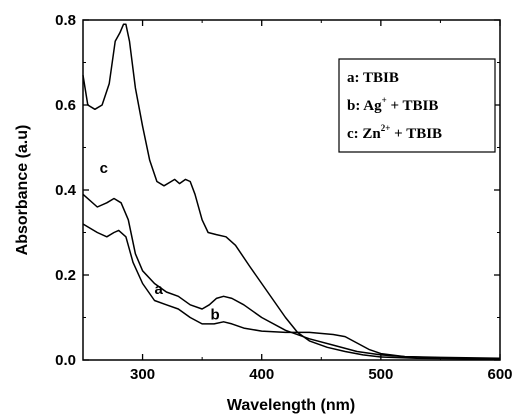  What do you see at coordinates (65, 275) in the screenshot?
I see `y-tick-label: 0.2` at bounding box center [65, 275].